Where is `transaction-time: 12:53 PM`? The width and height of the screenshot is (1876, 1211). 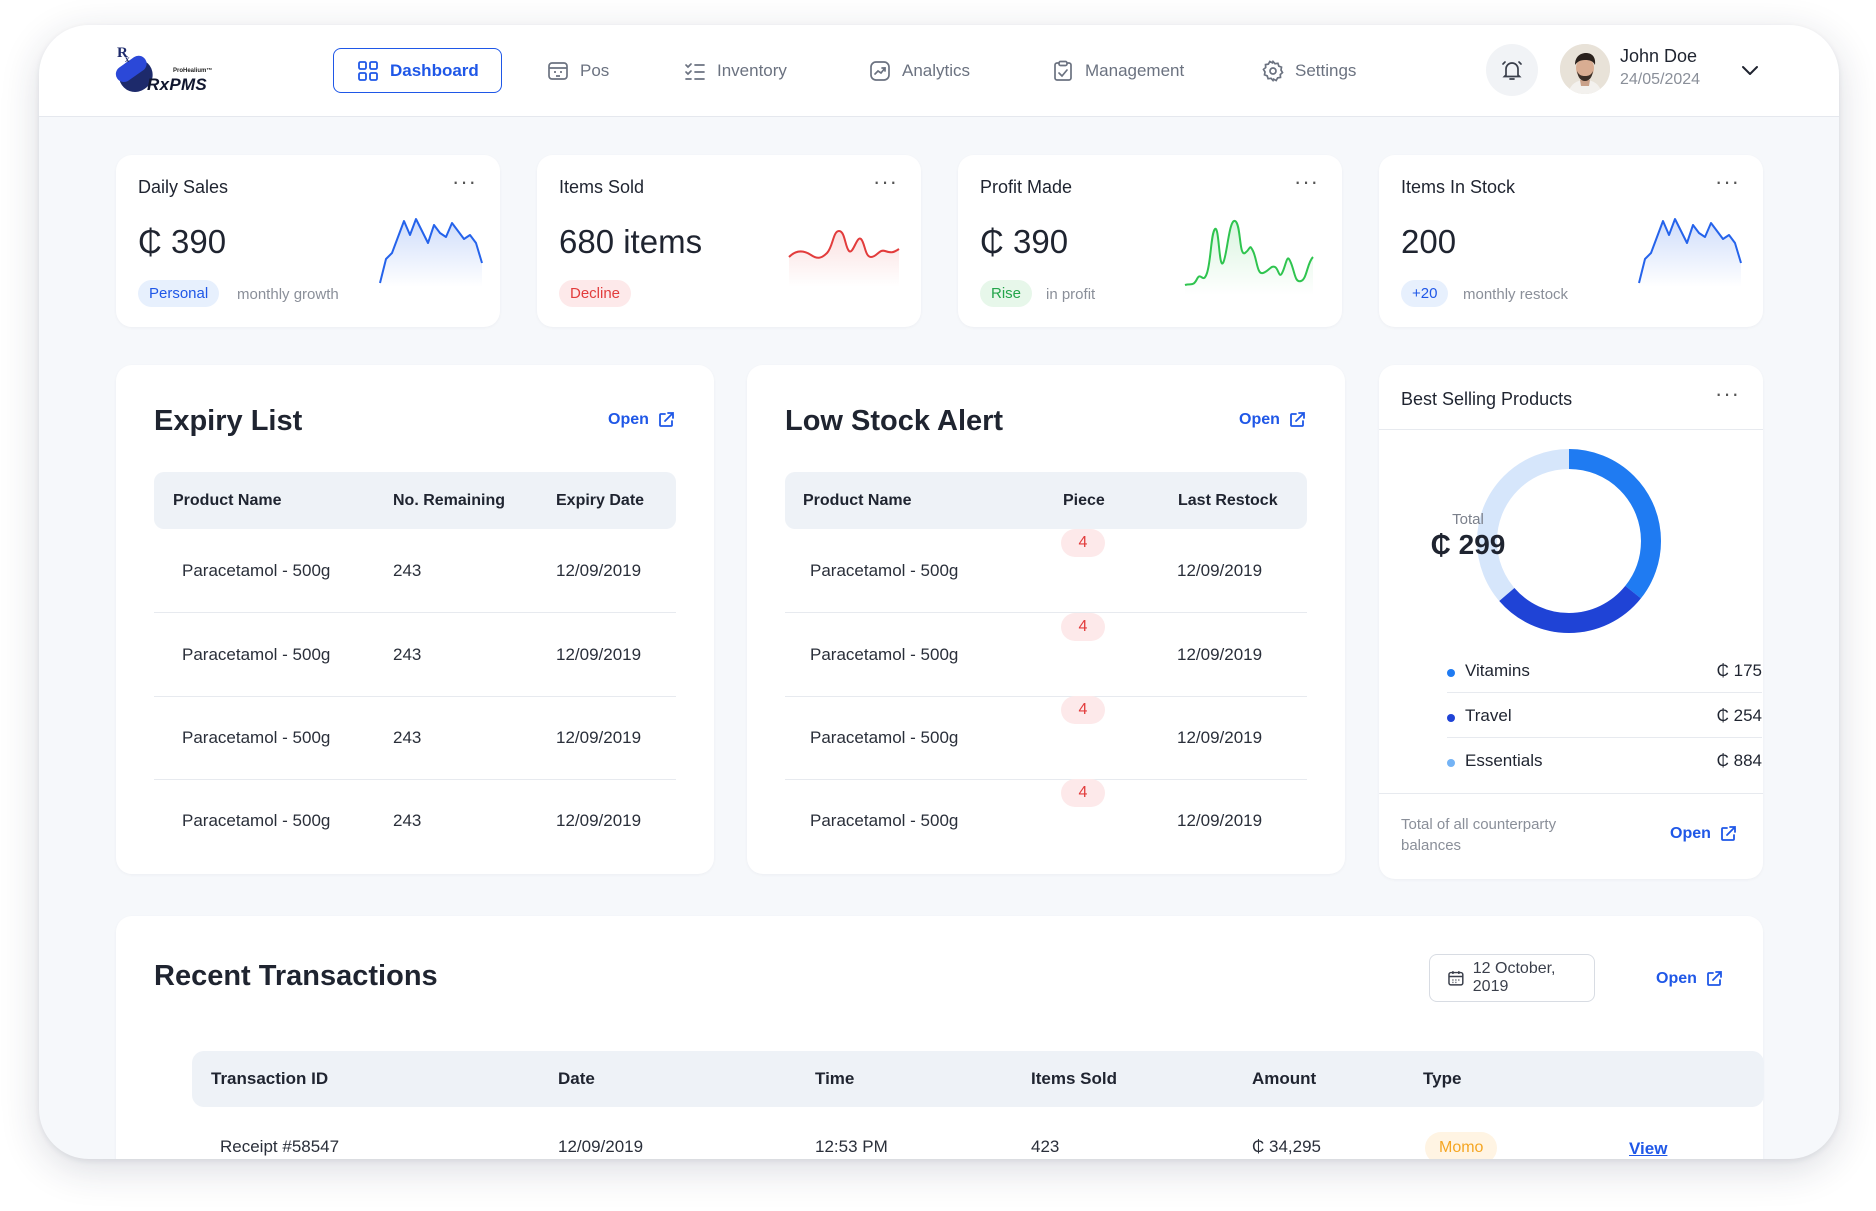
transaction-time: 12:53 PM is located at coordinates (851, 1146).